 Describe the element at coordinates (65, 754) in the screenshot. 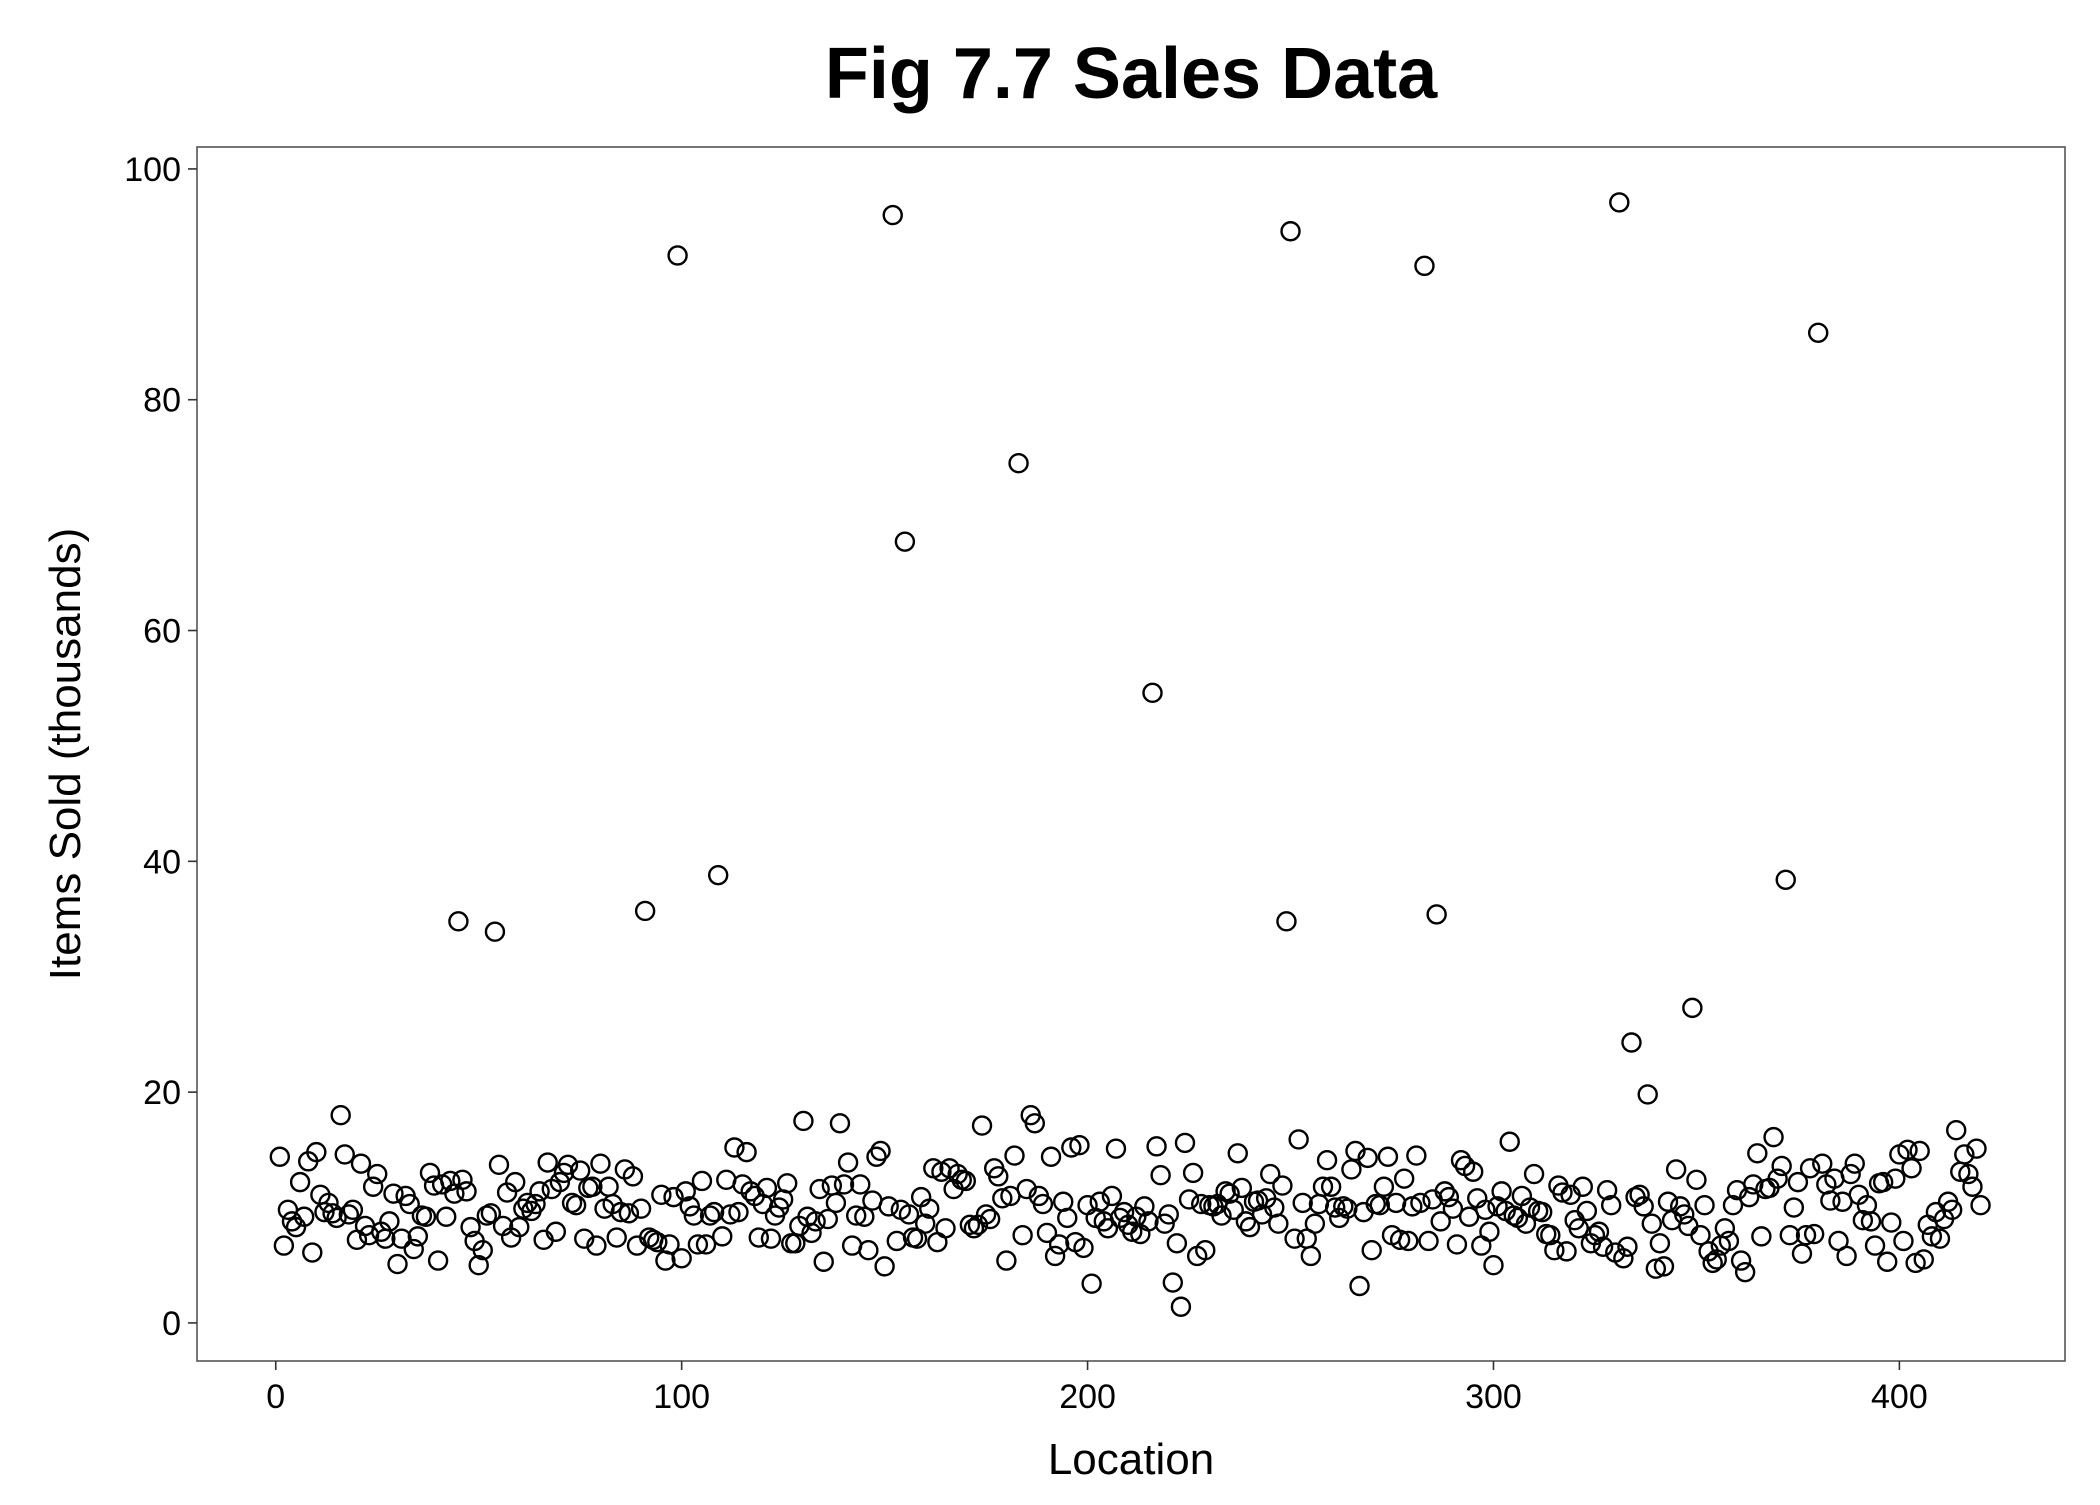

I see `y-axis-title: Items Sold (thousands)` at that location.